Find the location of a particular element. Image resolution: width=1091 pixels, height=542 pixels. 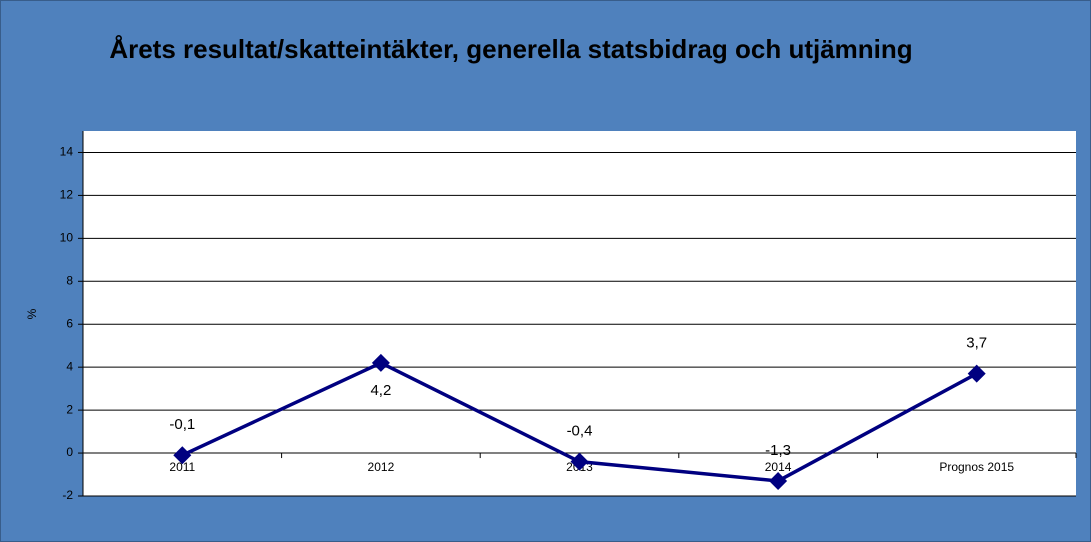

y-tick-label: -2 is located at coordinates (67, 495).